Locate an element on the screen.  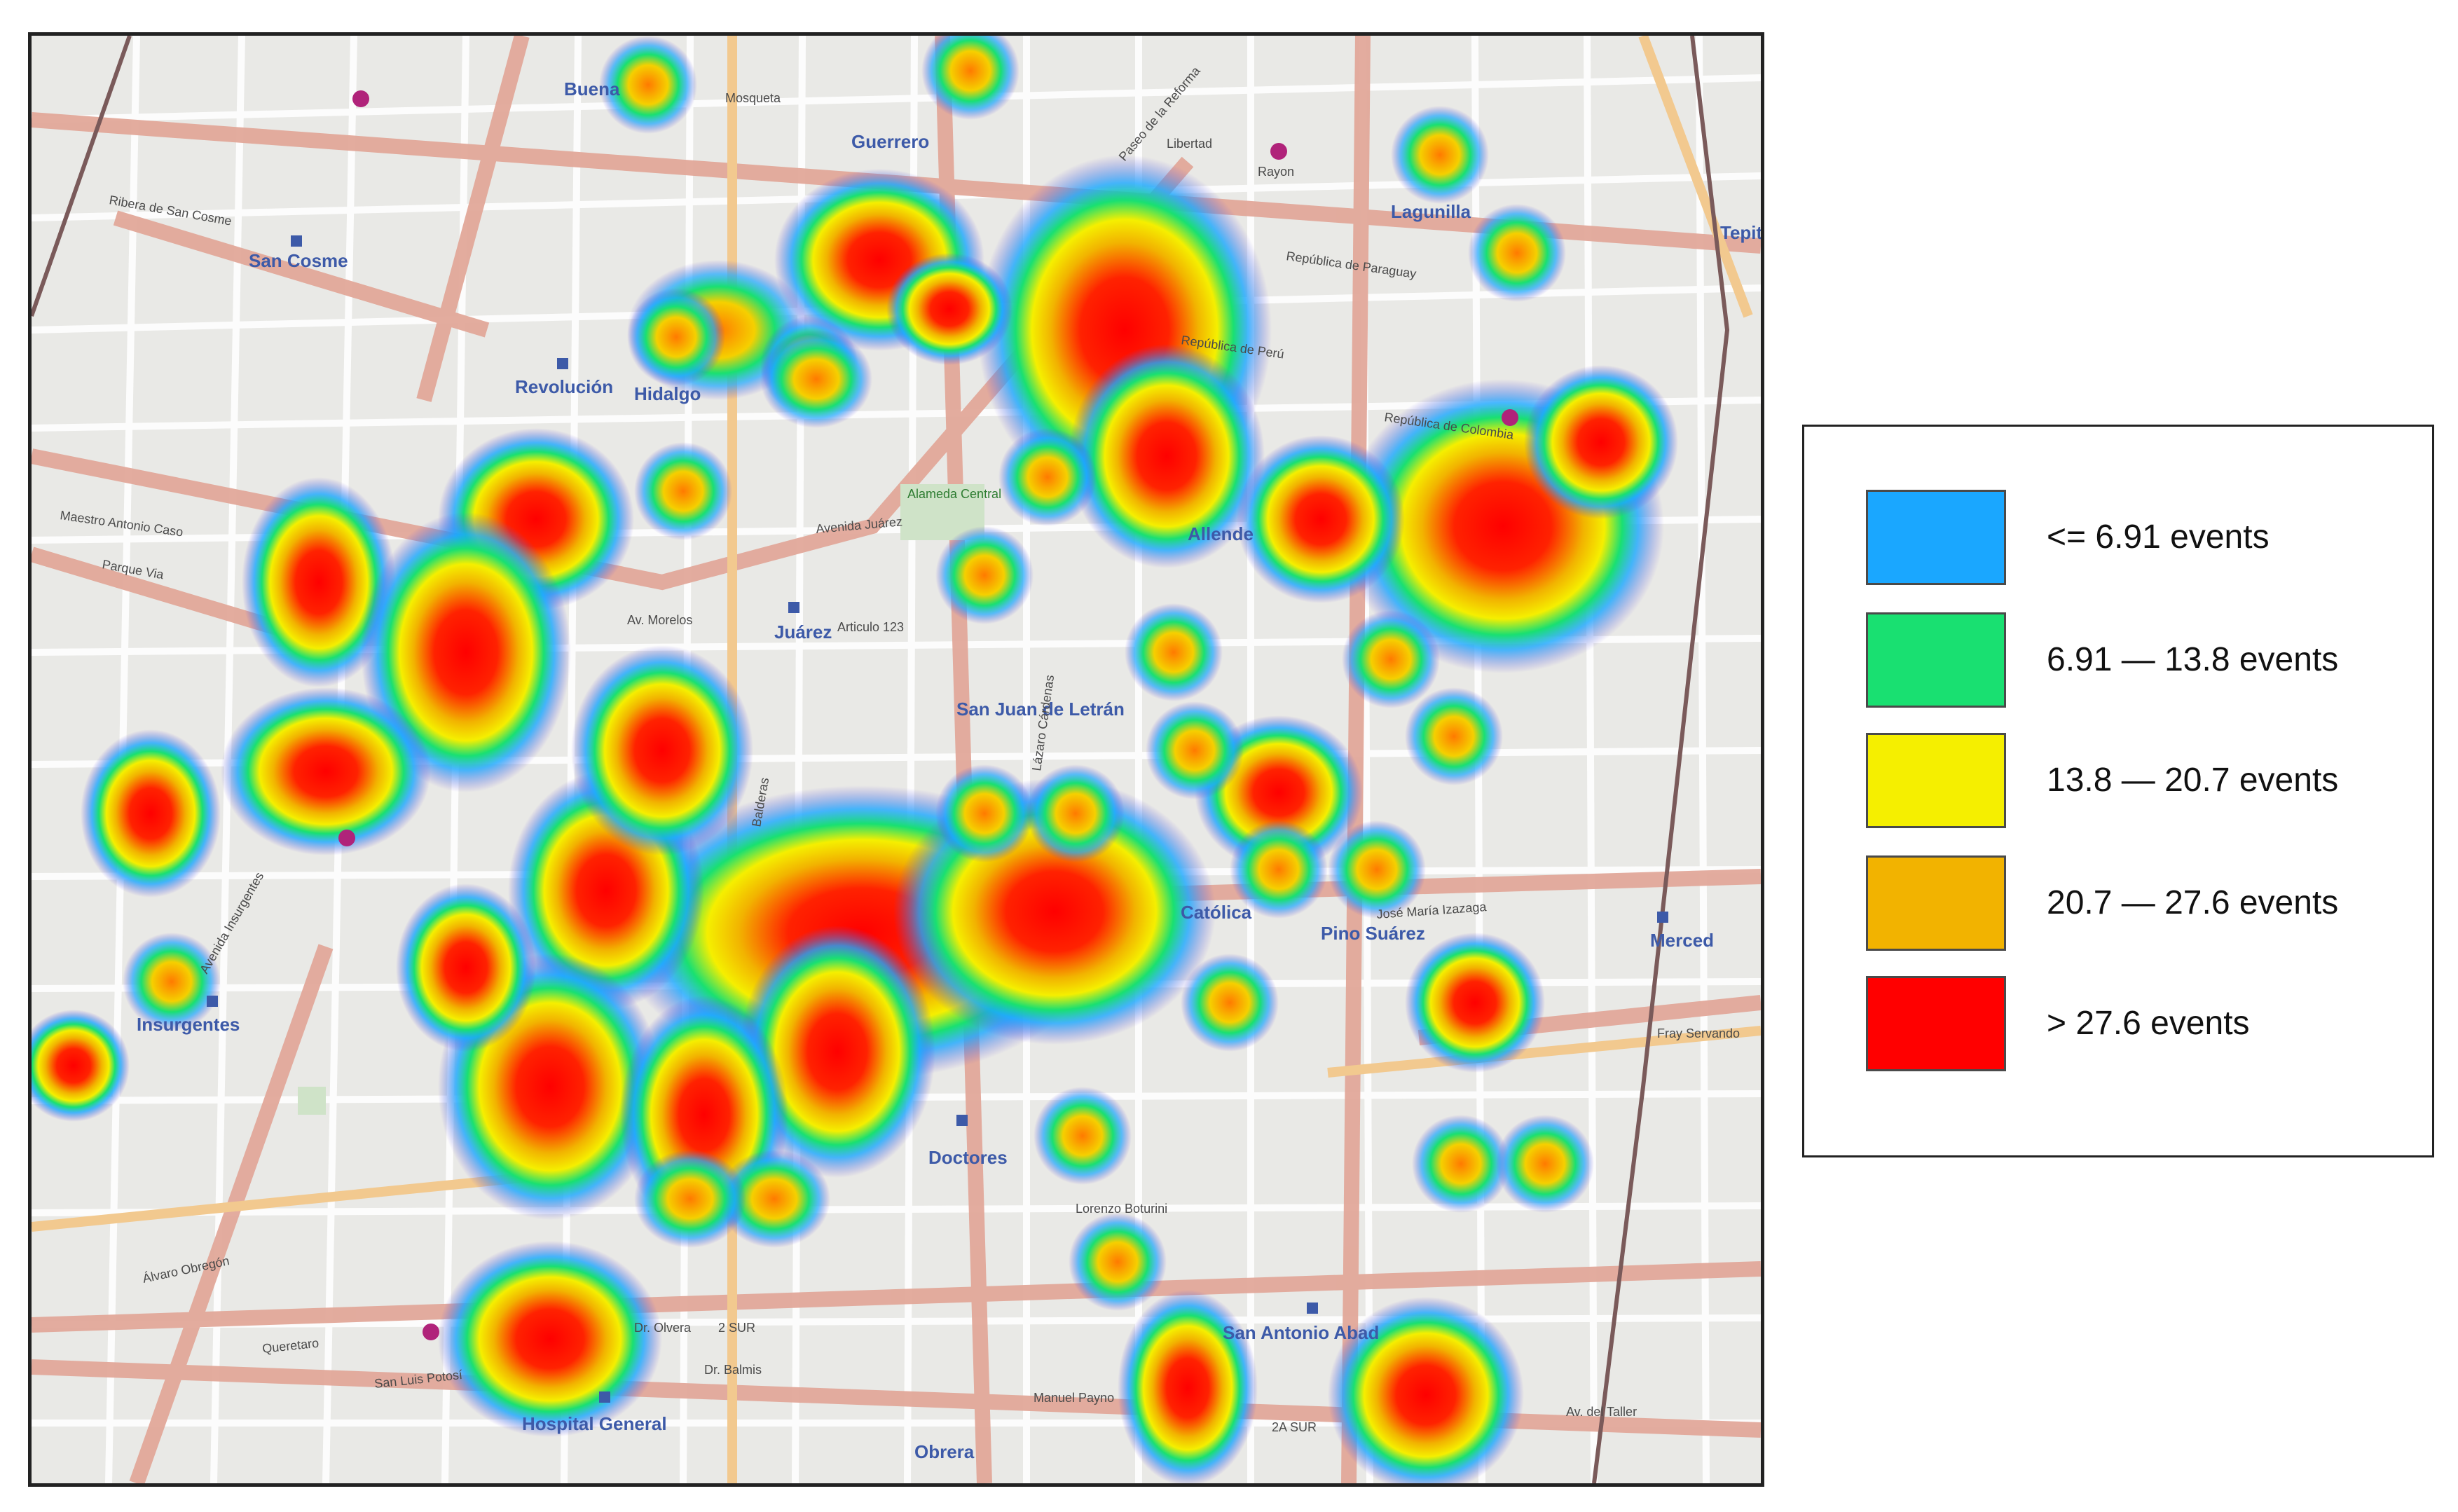
legend-item: 20.7 — 27.6 events is located at coordinates (2139, 904).